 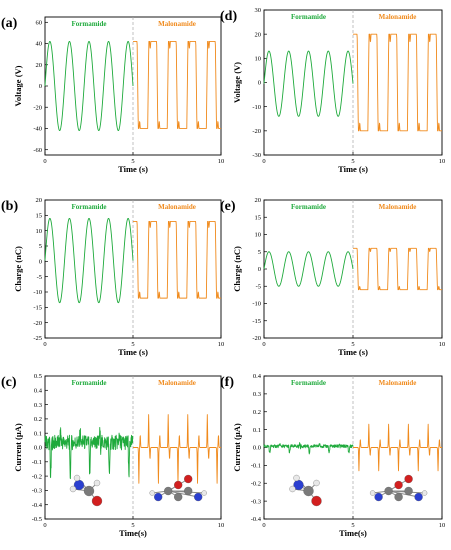 What do you see at coordinates (258, 10) in the screenshot?
I see `y-tick-label: 30` at bounding box center [258, 10].